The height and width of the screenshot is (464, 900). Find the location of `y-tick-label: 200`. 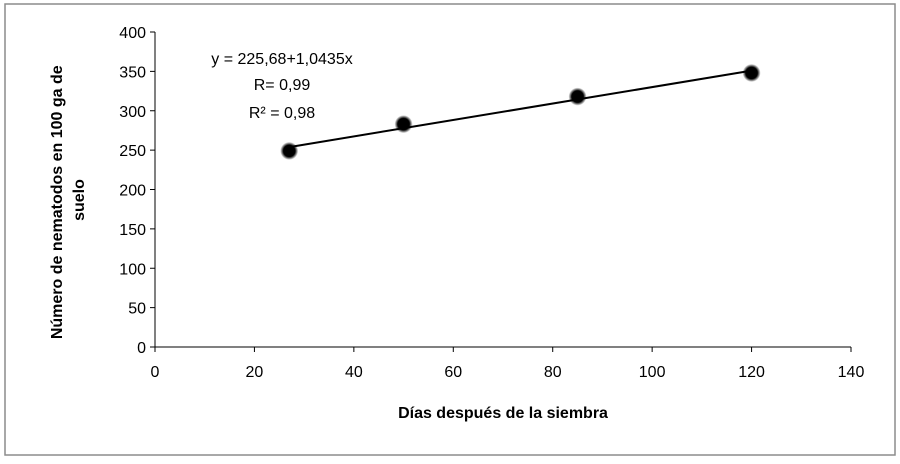

y-tick-label: 200 is located at coordinates (132, 191).